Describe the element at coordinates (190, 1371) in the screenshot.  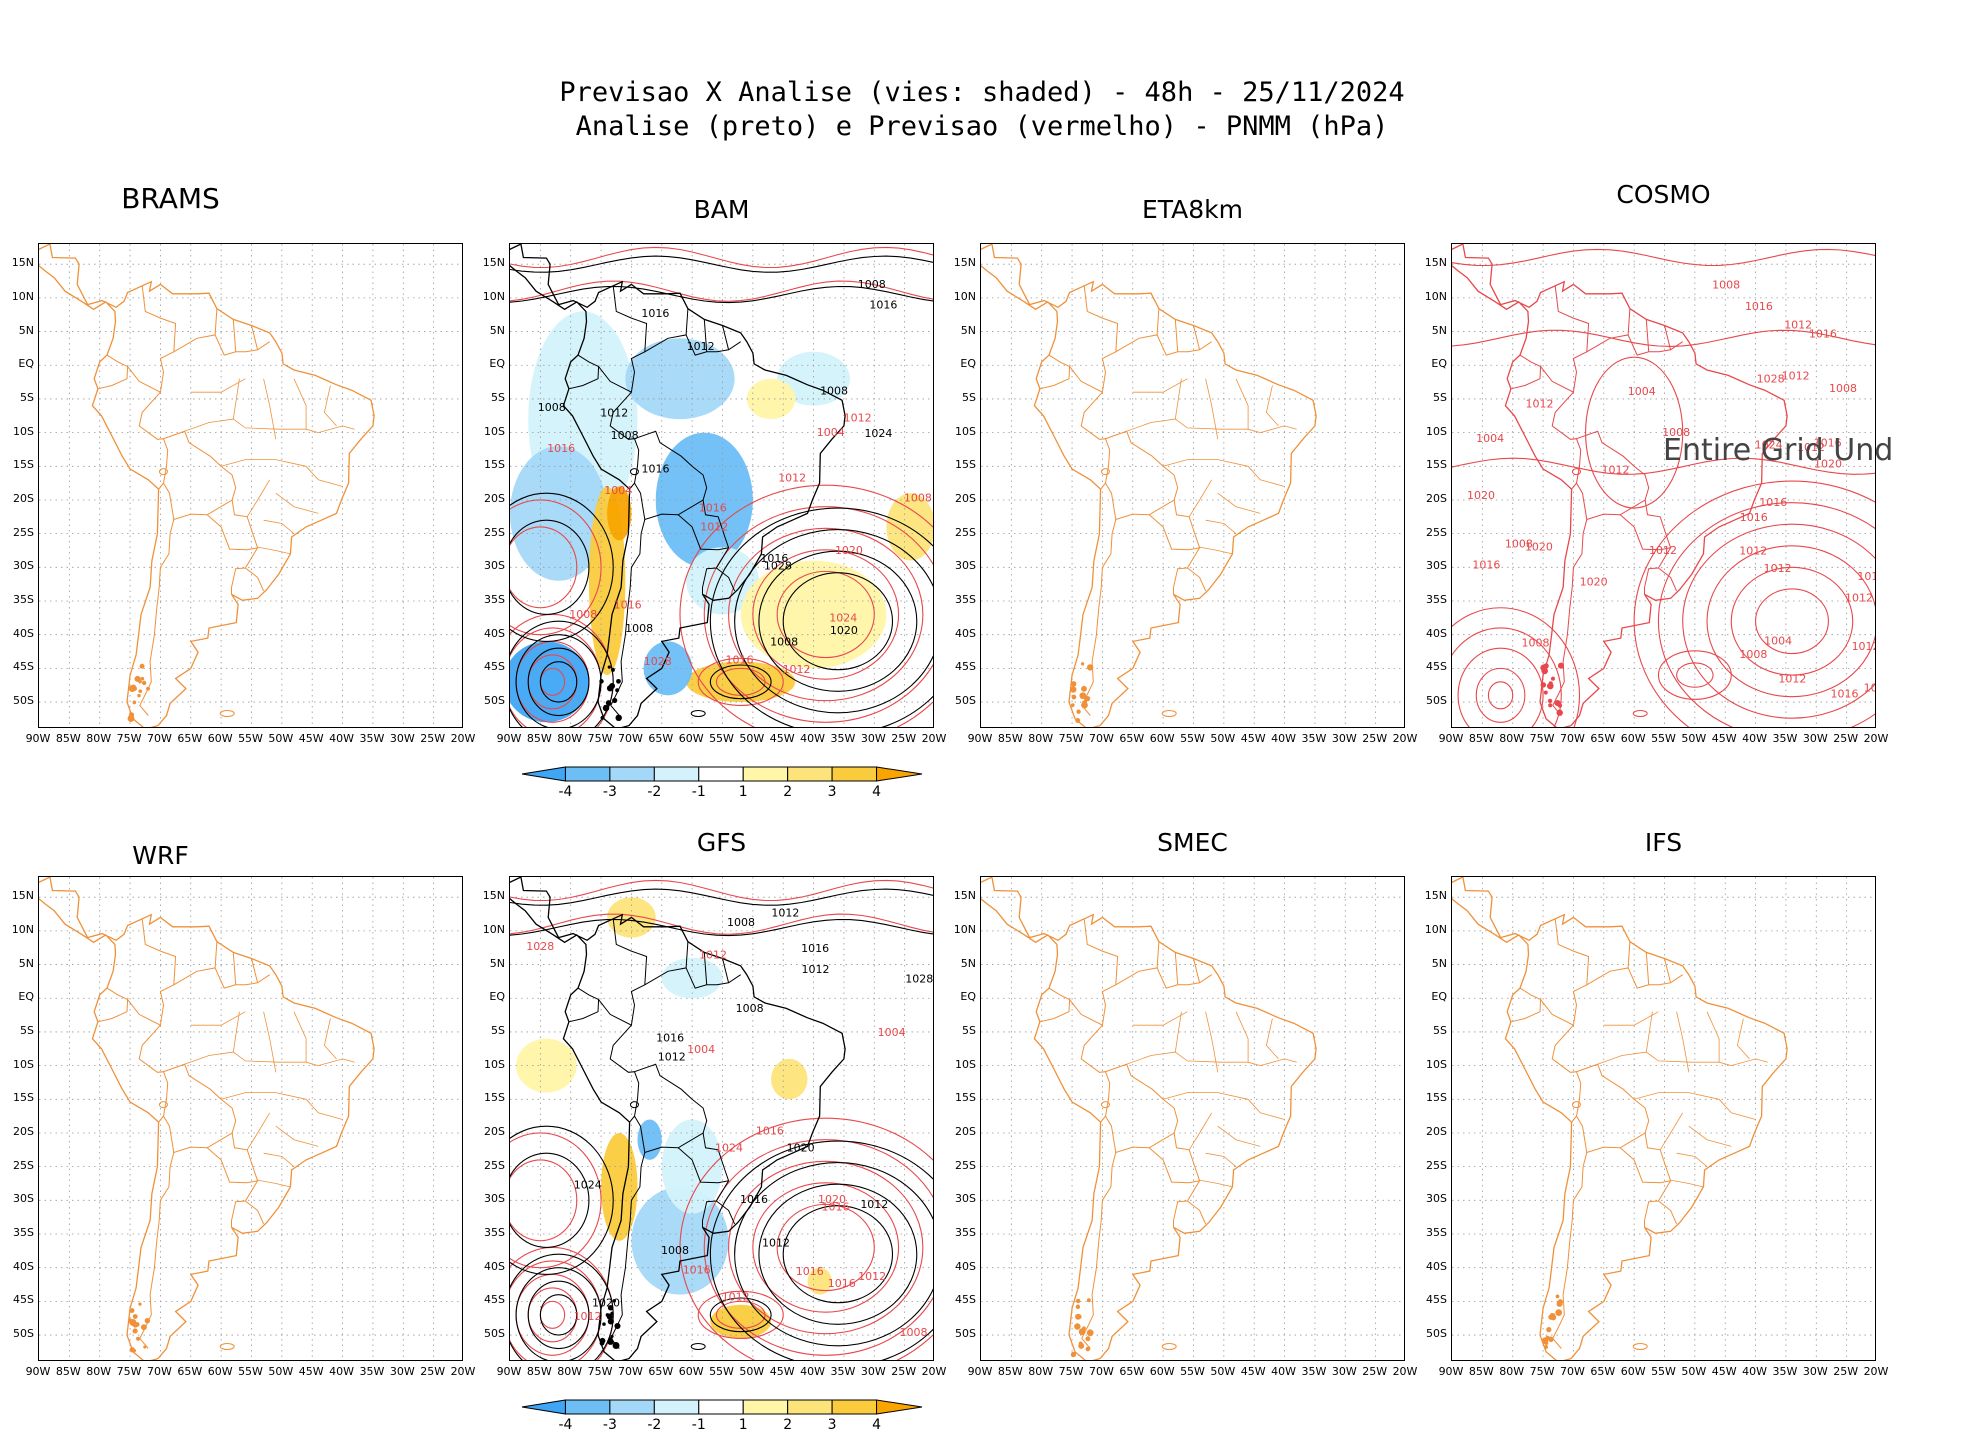
I see `lon-tick-label: 65W` at that location.